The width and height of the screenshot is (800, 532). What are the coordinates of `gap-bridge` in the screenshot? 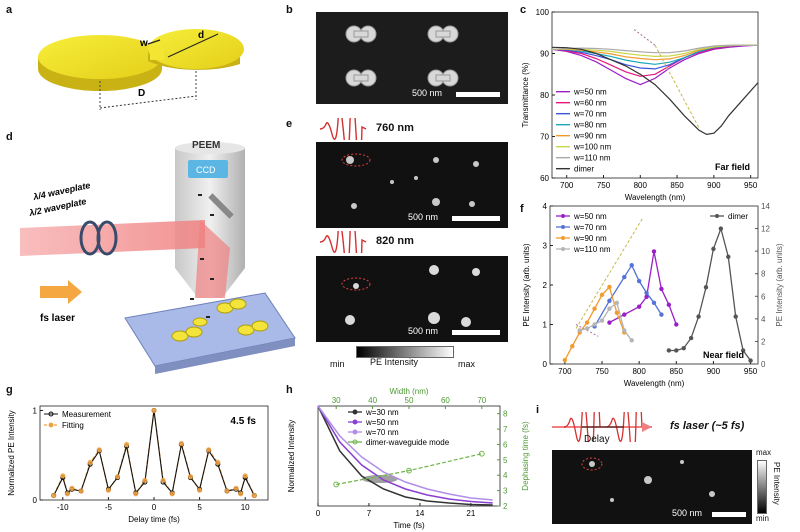 It's located at (157, 54).